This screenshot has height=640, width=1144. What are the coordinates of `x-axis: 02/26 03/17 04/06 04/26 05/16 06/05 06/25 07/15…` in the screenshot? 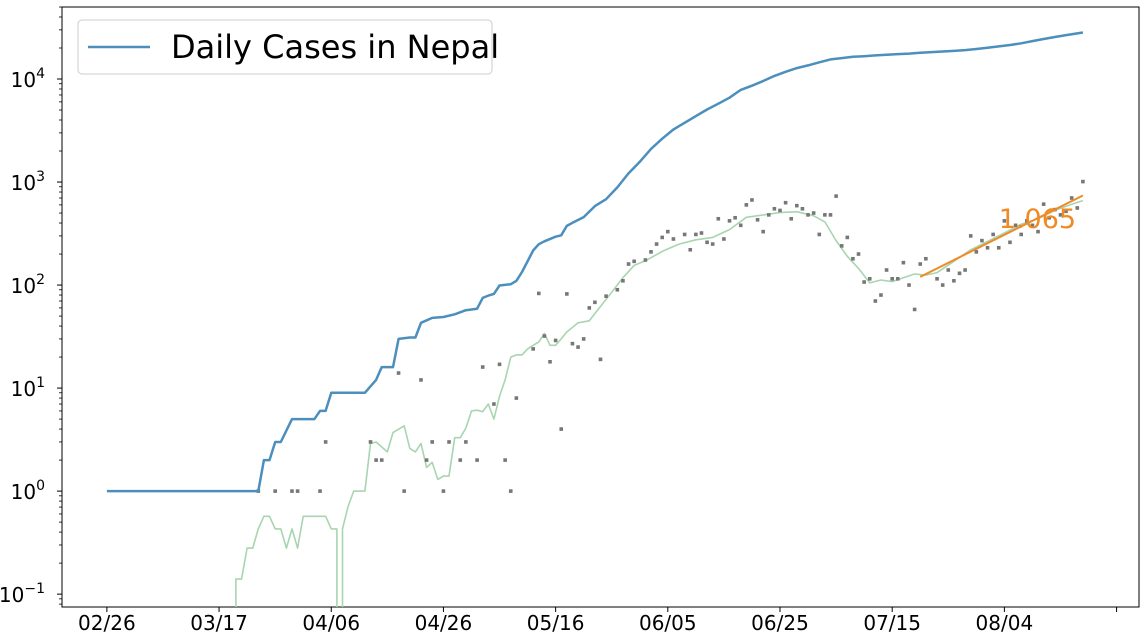 It's located at (598, 621).